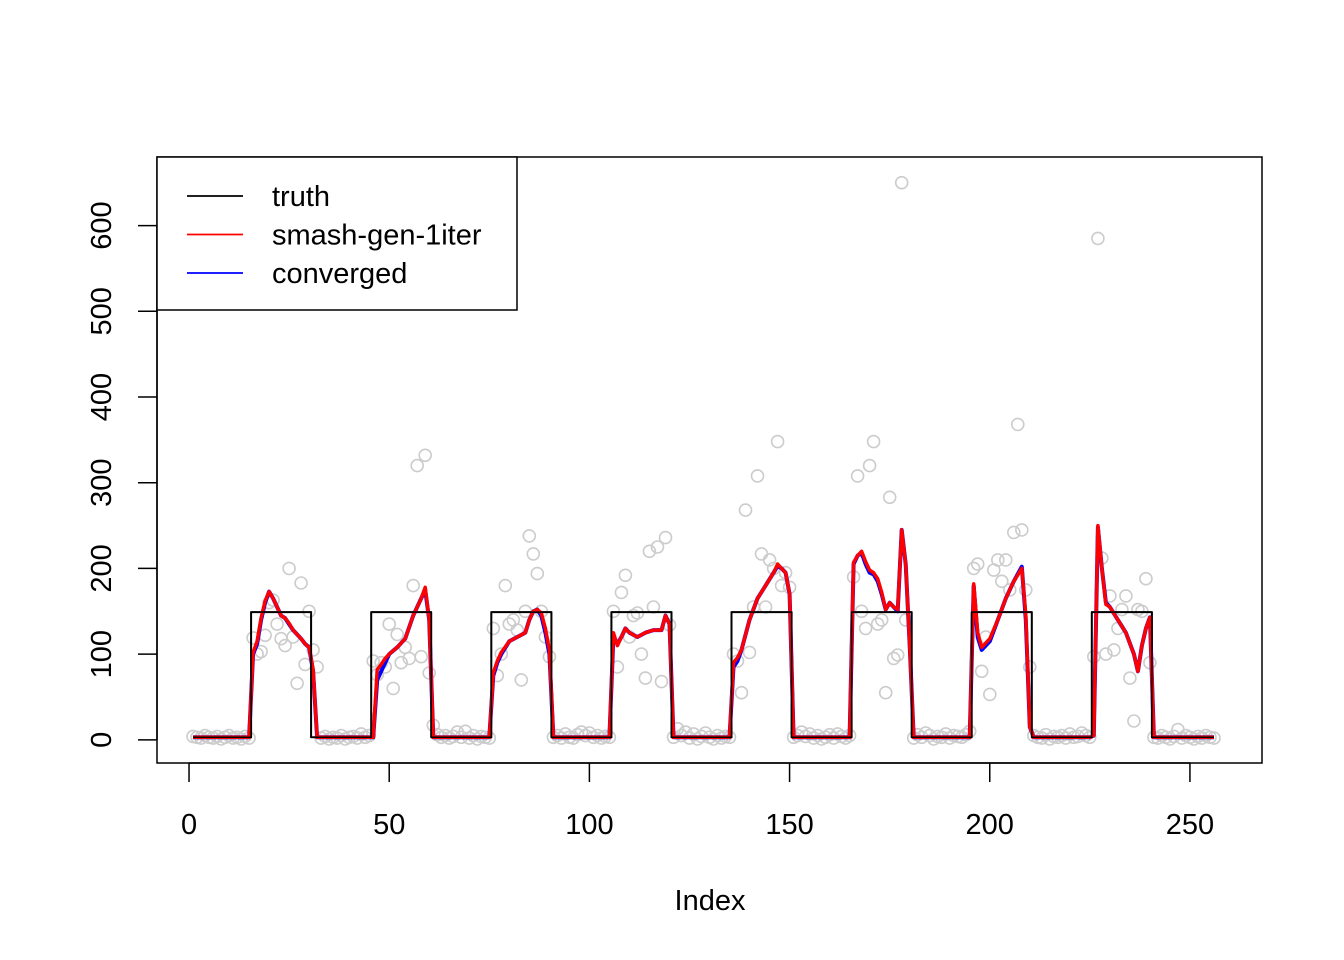 The image size is (1344, 960). Describe the element at coordinates (102, 568) in the screenshot. I see `y-tick-label-200: 200` at that location.